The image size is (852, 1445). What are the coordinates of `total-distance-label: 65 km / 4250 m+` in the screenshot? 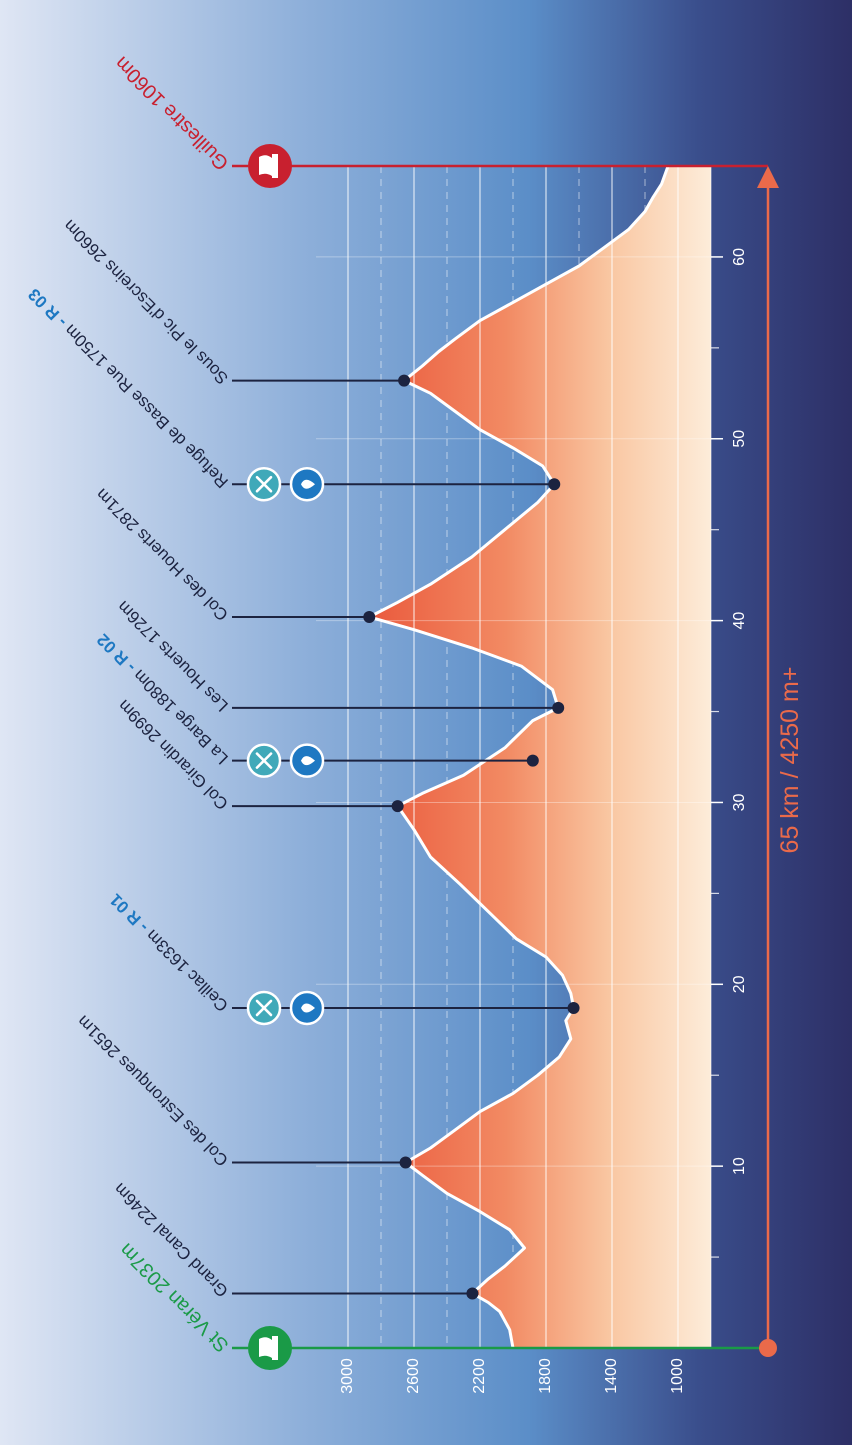 It's located at (790, 760).